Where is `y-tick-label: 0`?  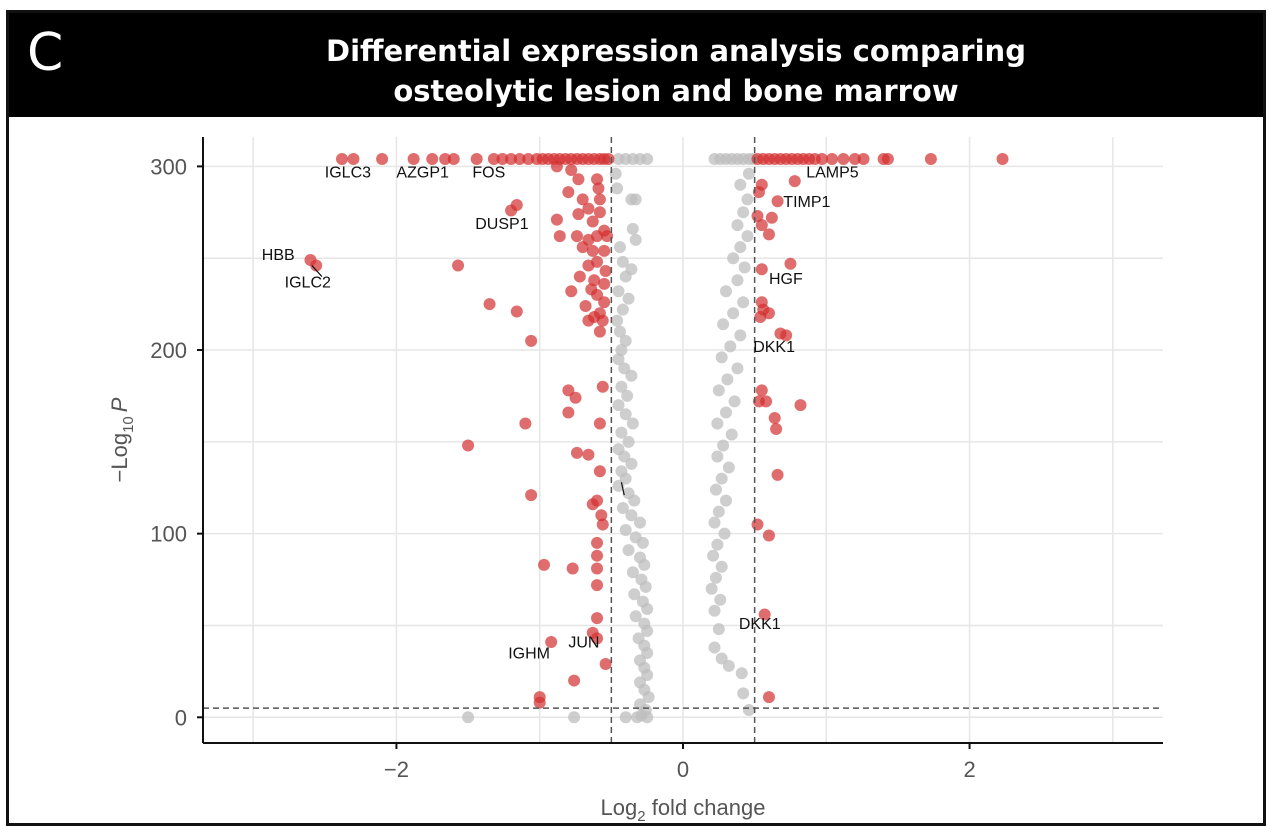 y-tick-label: 0 is located at coordinates (181, 717).